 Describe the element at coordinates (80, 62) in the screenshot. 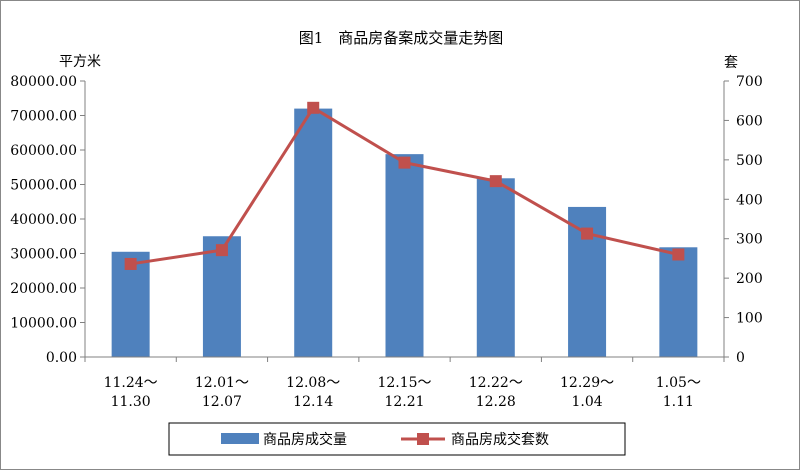

I see `left-axis-label: 平方米` at that location.